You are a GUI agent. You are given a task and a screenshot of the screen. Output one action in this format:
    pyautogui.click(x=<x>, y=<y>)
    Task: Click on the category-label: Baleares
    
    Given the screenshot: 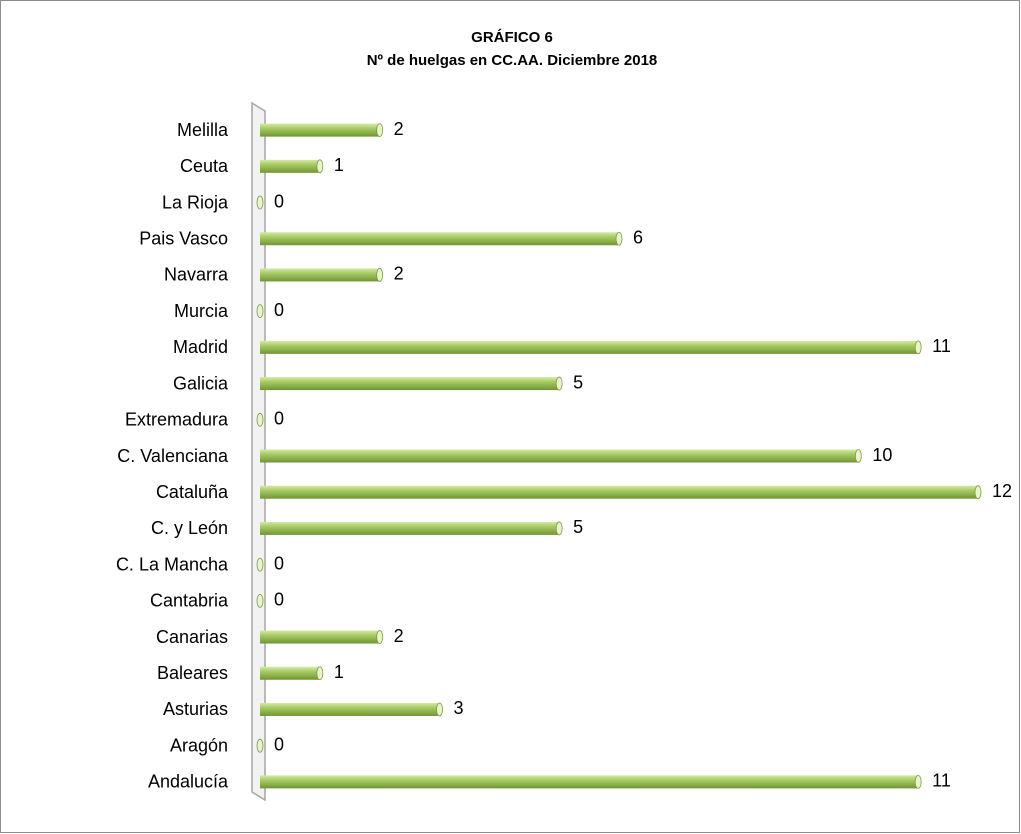 What is the action you would take?
    pyautogui.click(x=192, y=673)
    